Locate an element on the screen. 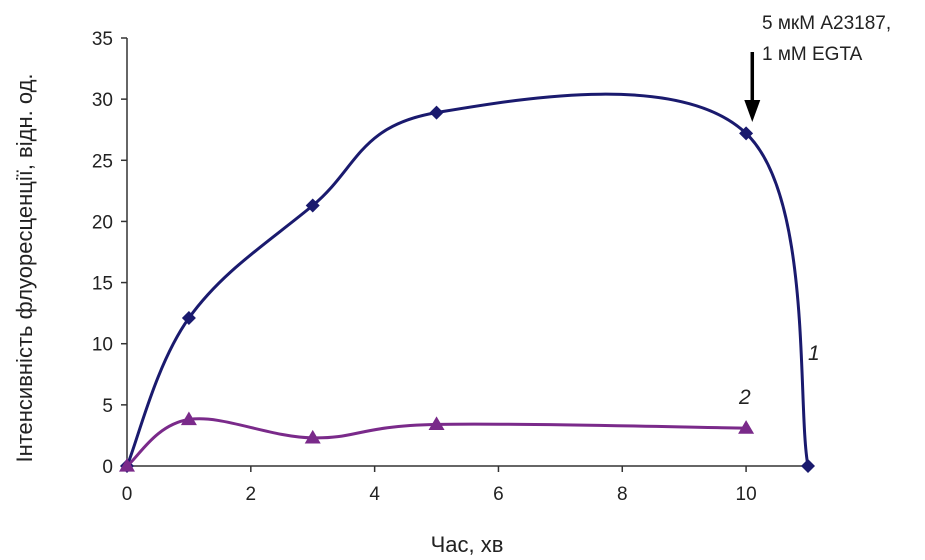  x-axis-title: Час, хв is located at coordinates (467, 544).